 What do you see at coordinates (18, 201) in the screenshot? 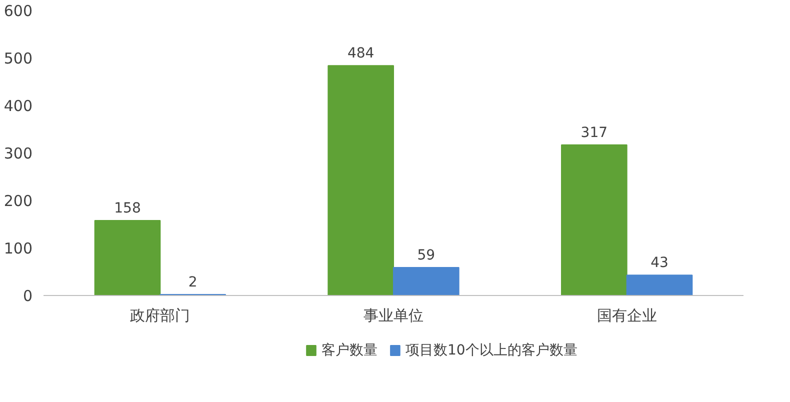
I see `y-tick-label: 200` at bounding box center [18, 201].